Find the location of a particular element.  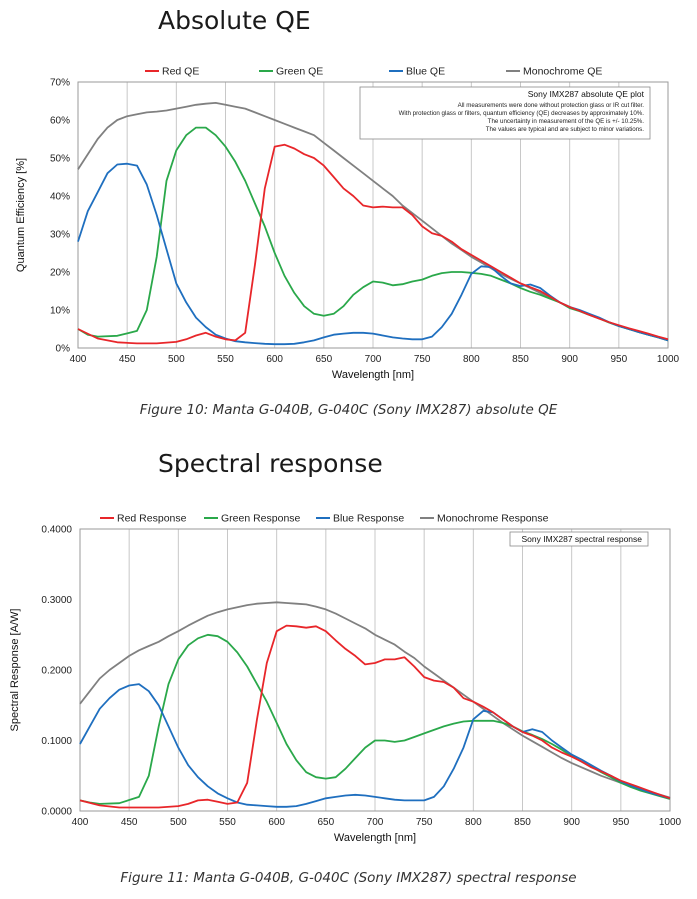

y-tick-label: 50% is located at coordinates (60, 159).